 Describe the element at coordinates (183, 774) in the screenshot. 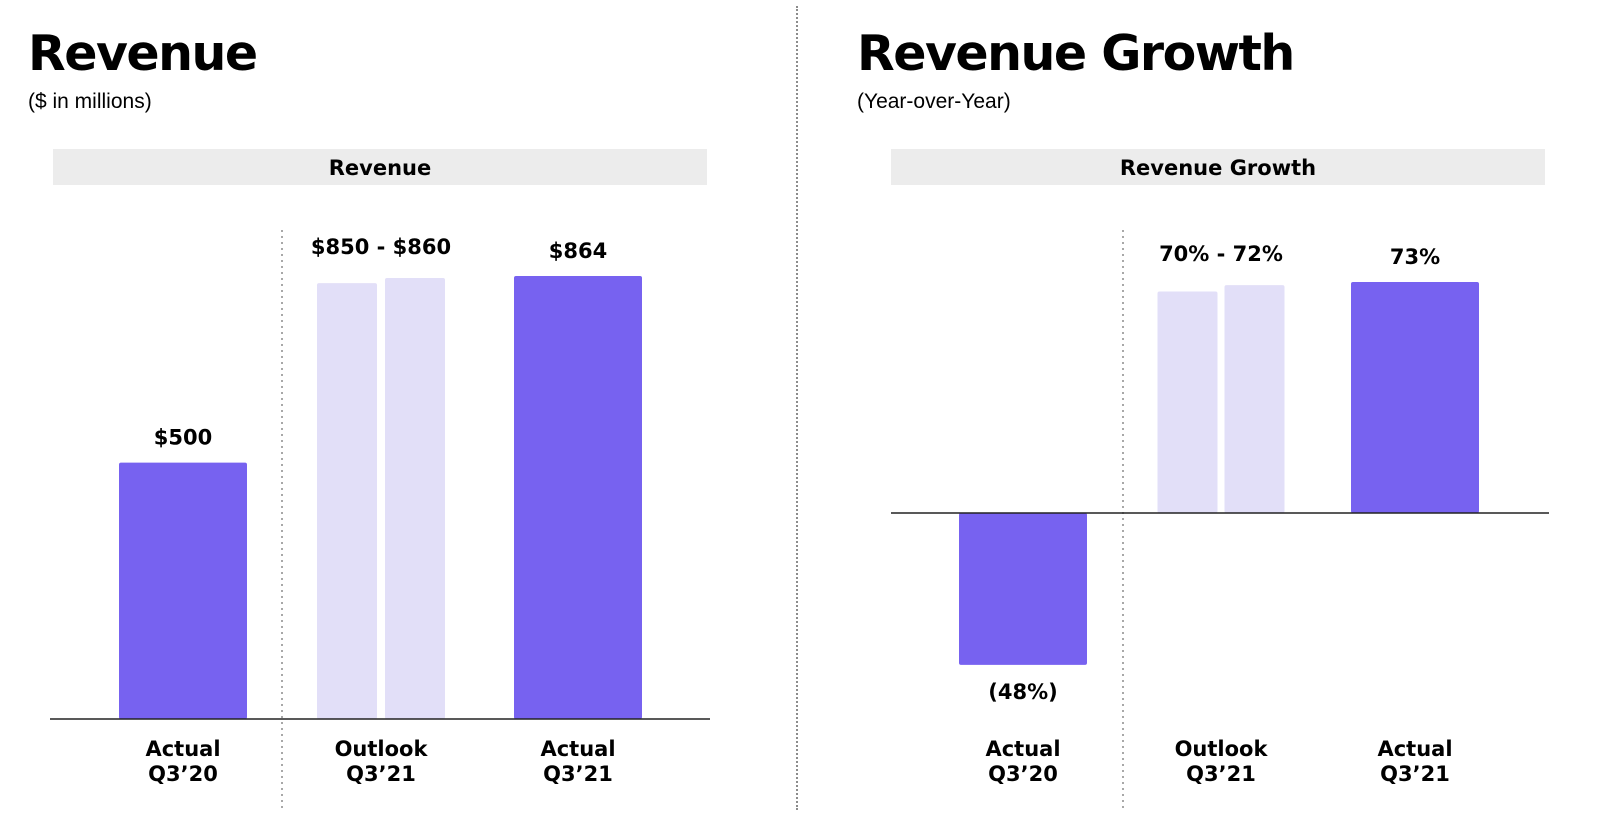

I see `revenue-category-label-0-1: Q3’20` at that location.